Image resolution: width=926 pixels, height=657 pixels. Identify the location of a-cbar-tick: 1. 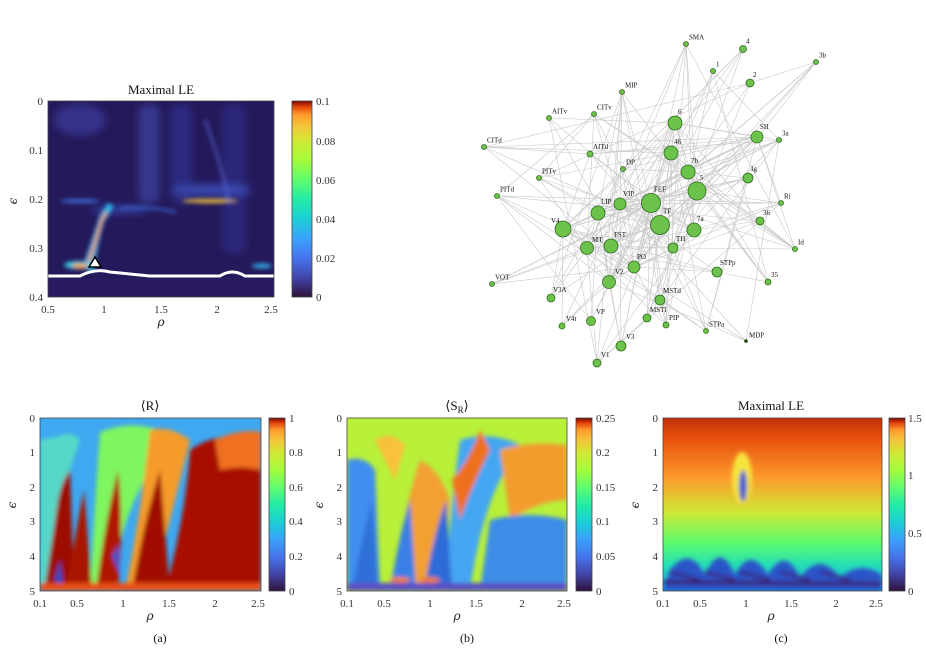
(292, 419).